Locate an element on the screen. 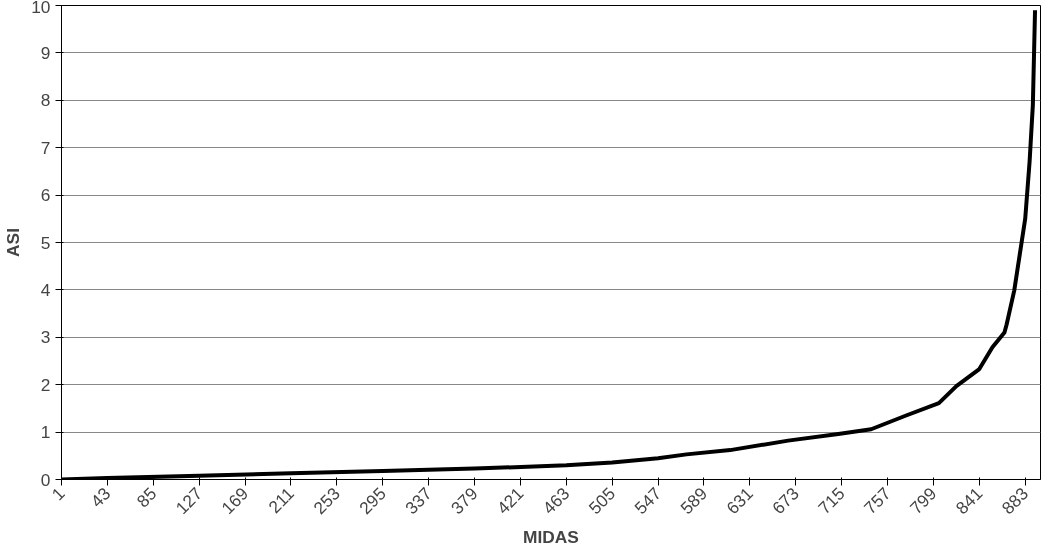  x-tick-label: 295 is located at coordinates (372, 501).